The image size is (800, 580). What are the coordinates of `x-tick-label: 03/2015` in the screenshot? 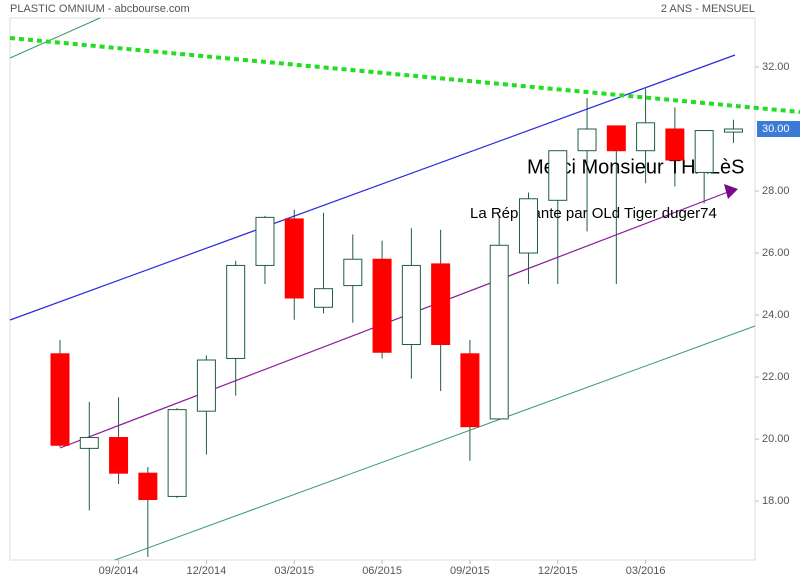 It's located at (294, 571).